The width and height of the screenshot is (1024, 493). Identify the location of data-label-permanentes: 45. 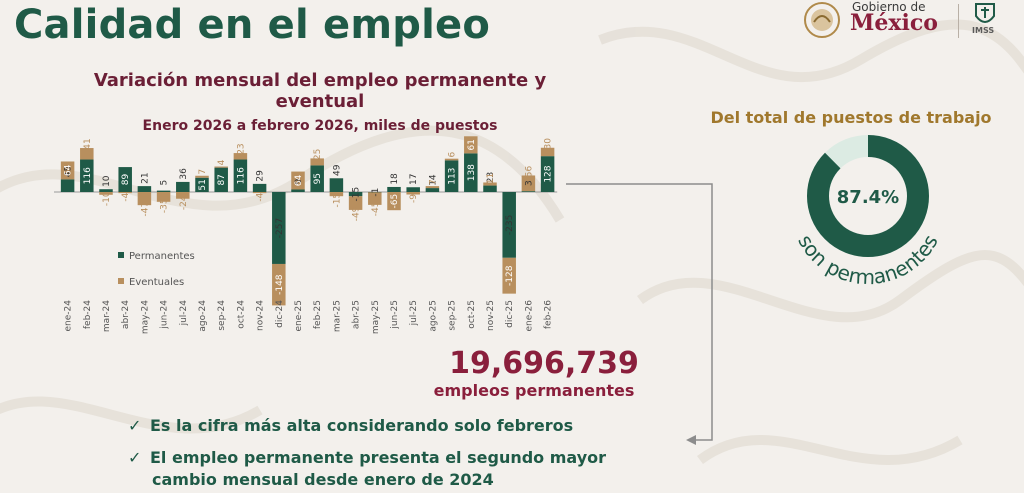
(69, 171).